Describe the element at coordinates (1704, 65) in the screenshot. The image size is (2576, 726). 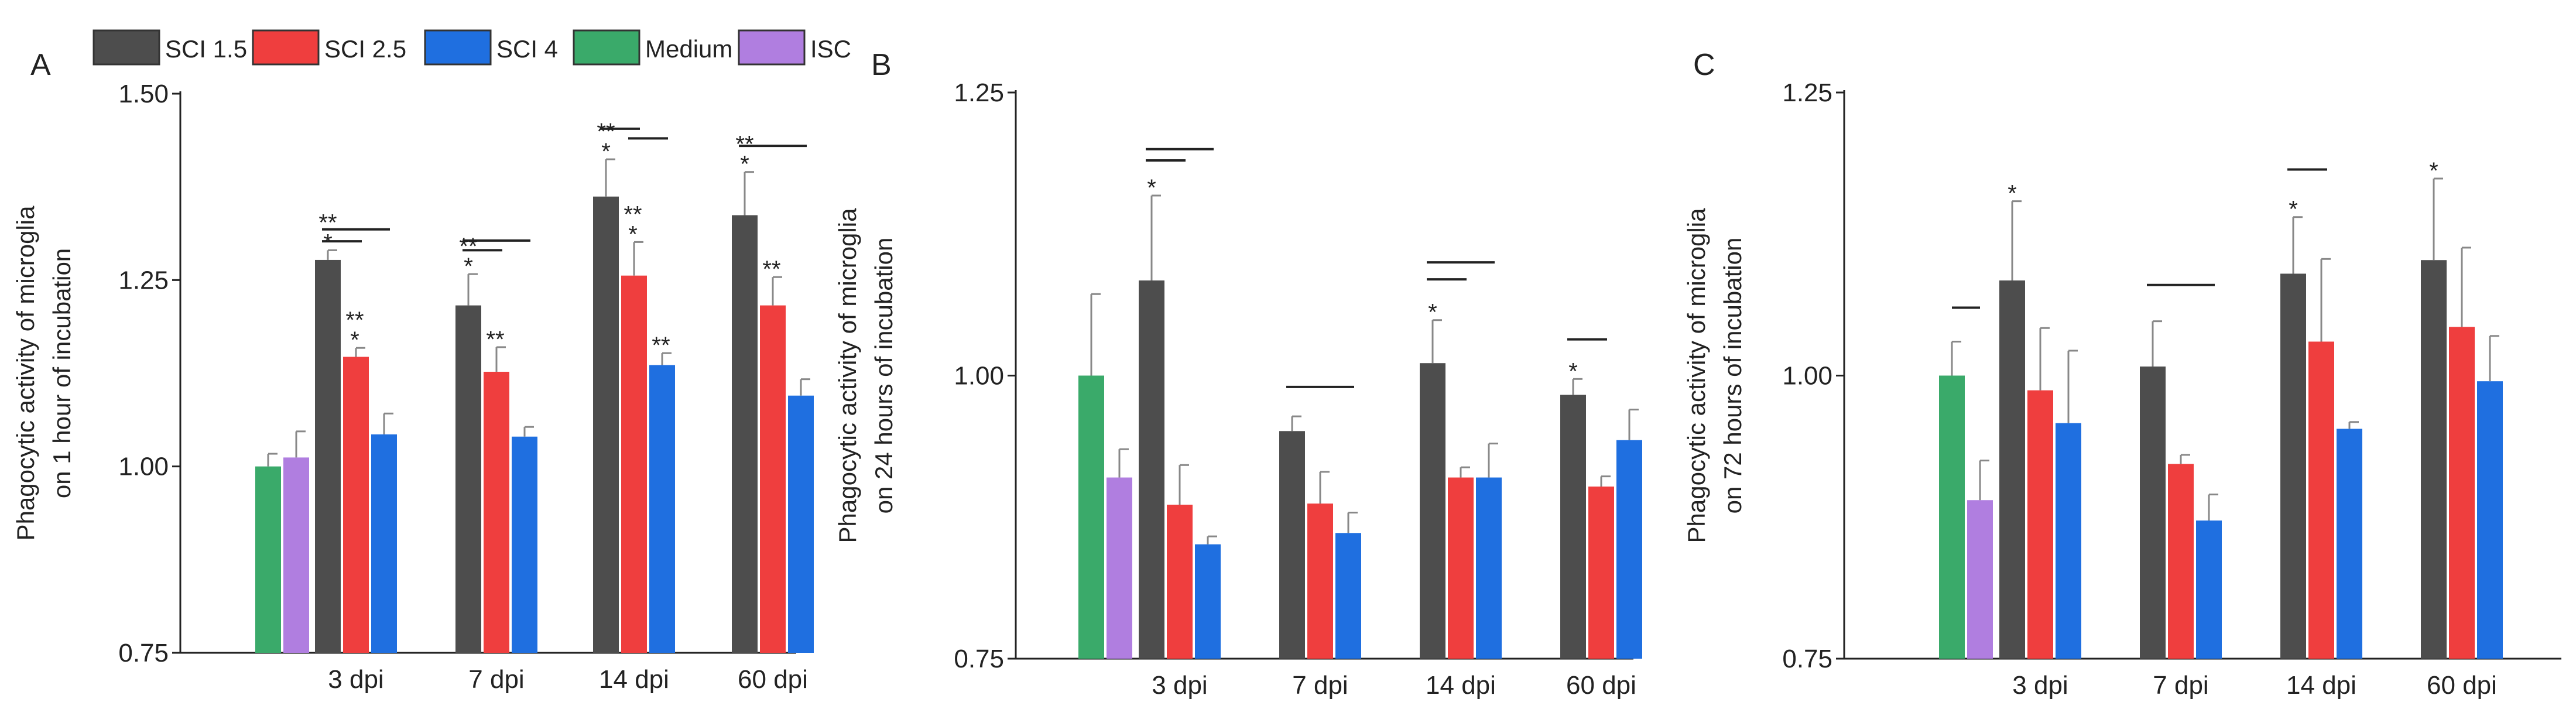
I see `panel-c-letter: C` at that location.